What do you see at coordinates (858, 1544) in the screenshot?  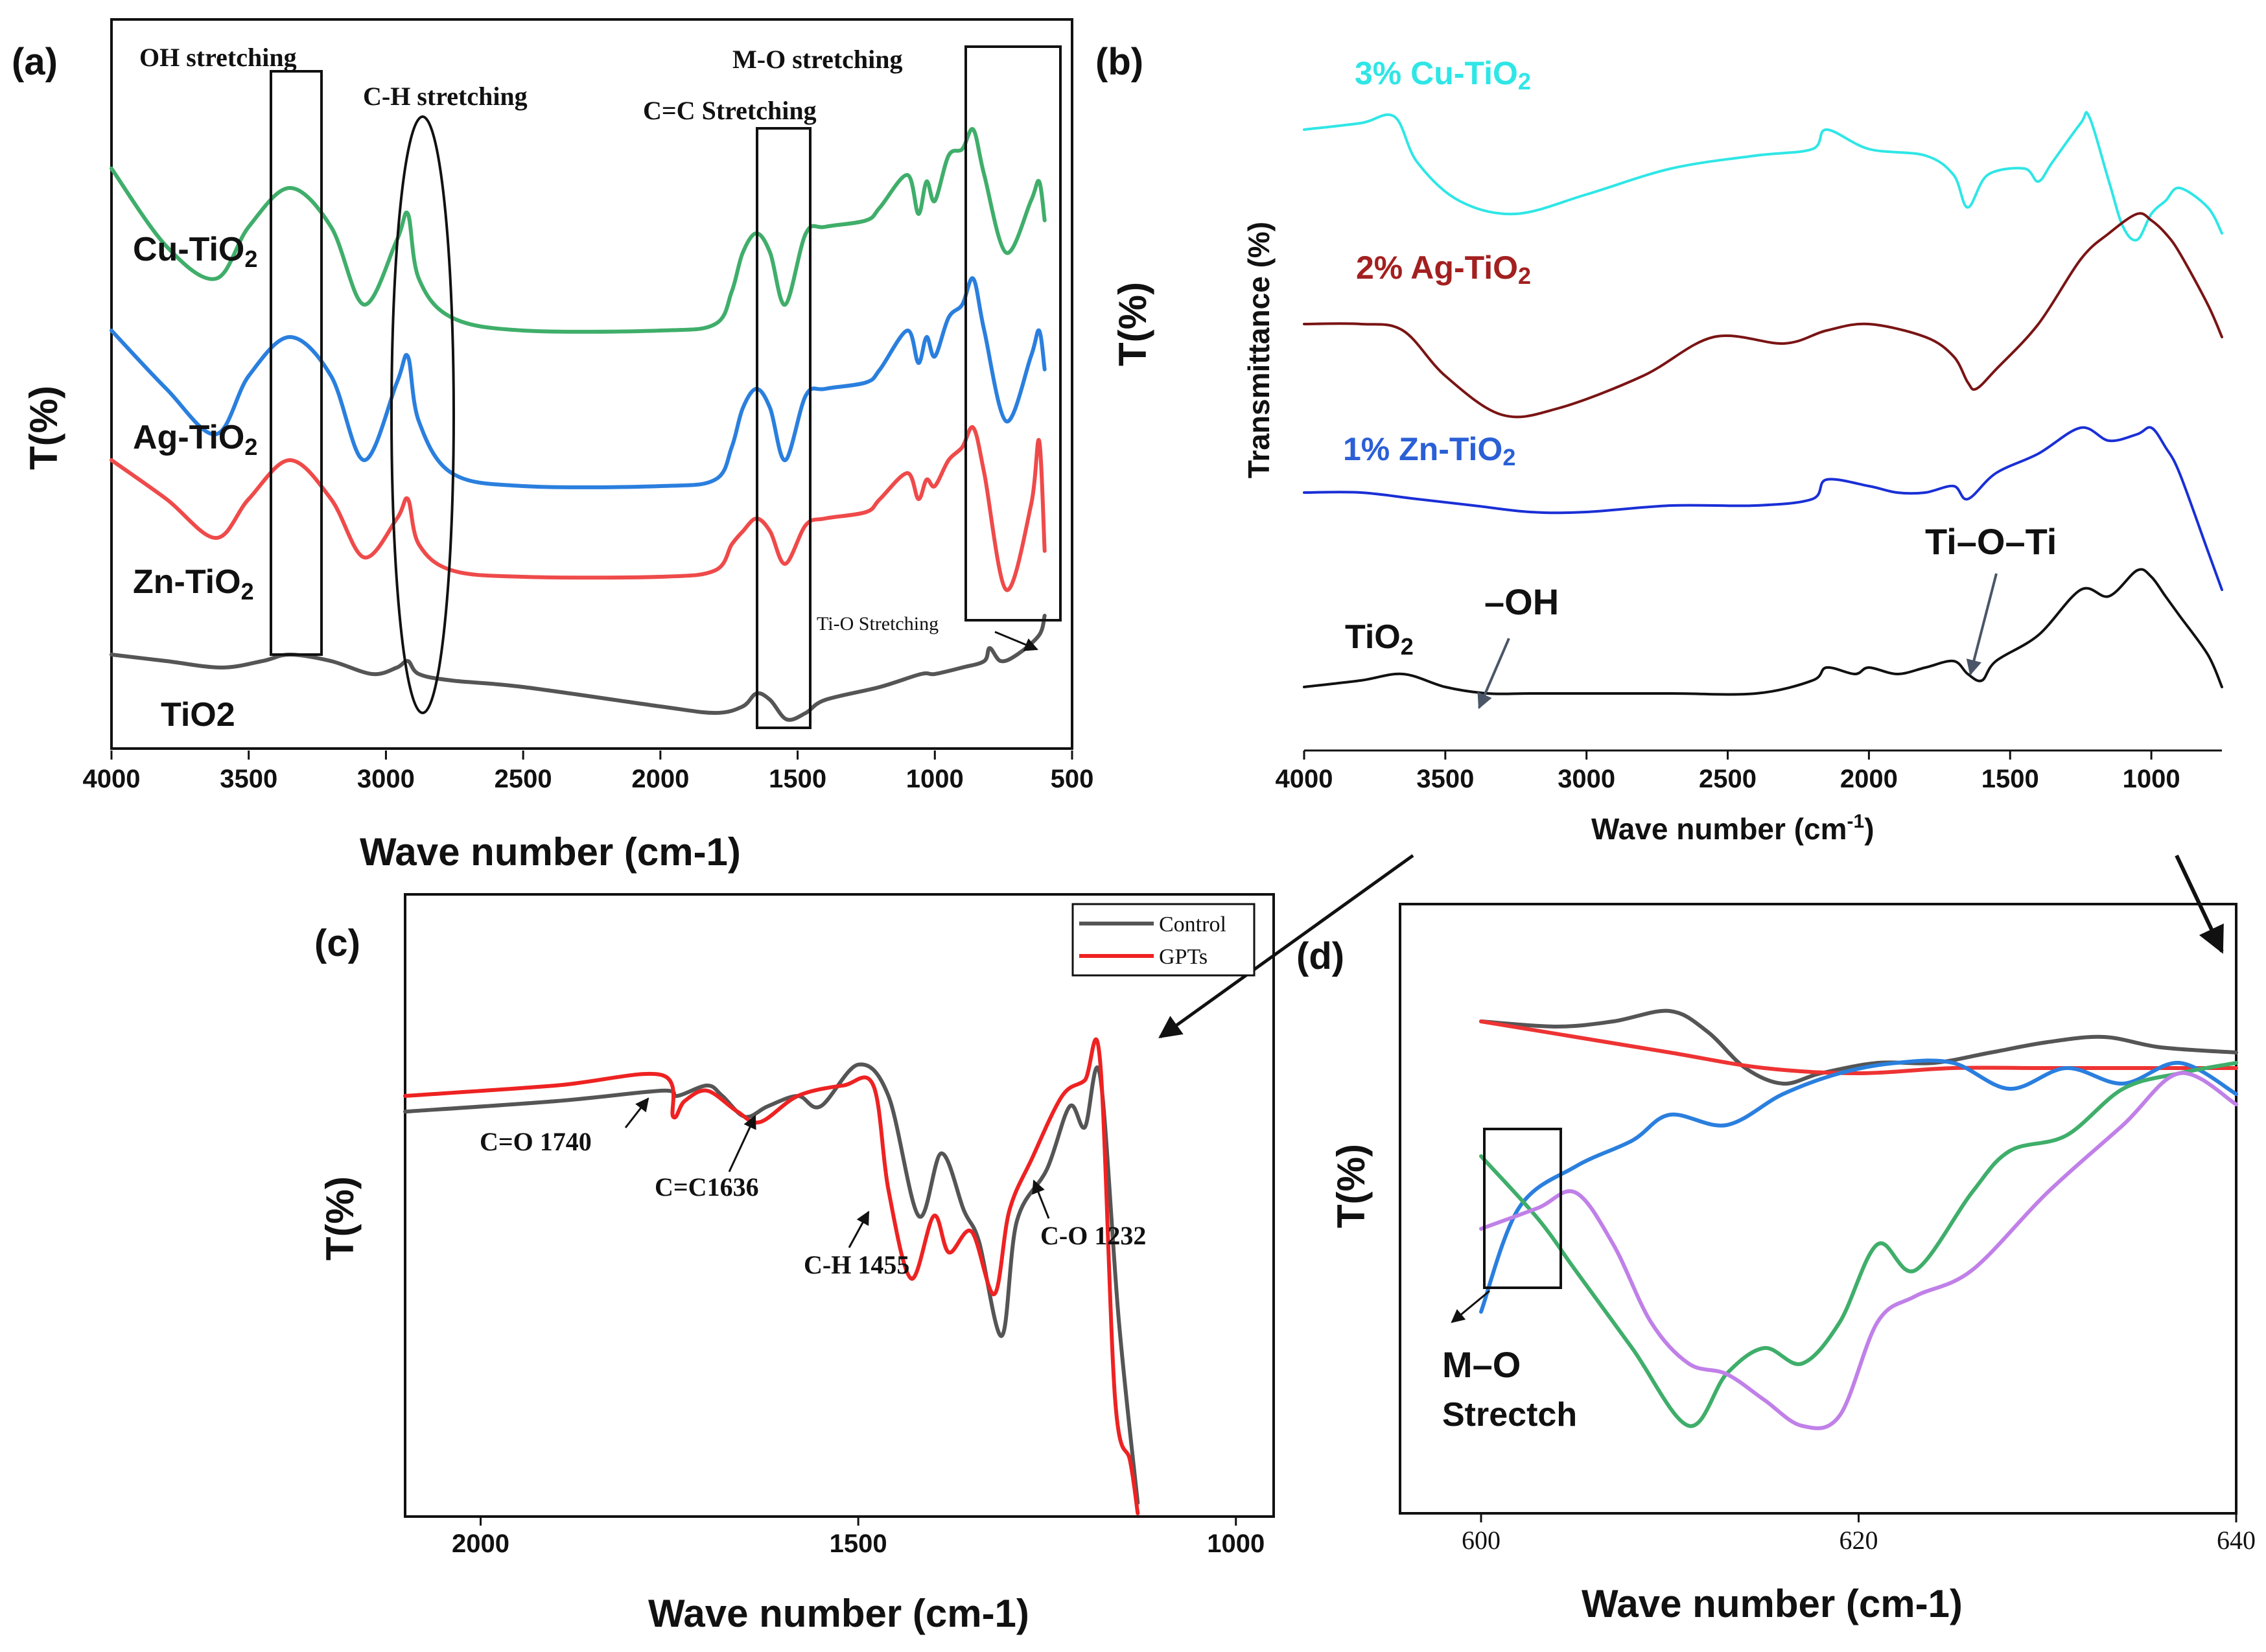 I see `panel-c-tick-label: 1500` at bounding box center [858, 1544].